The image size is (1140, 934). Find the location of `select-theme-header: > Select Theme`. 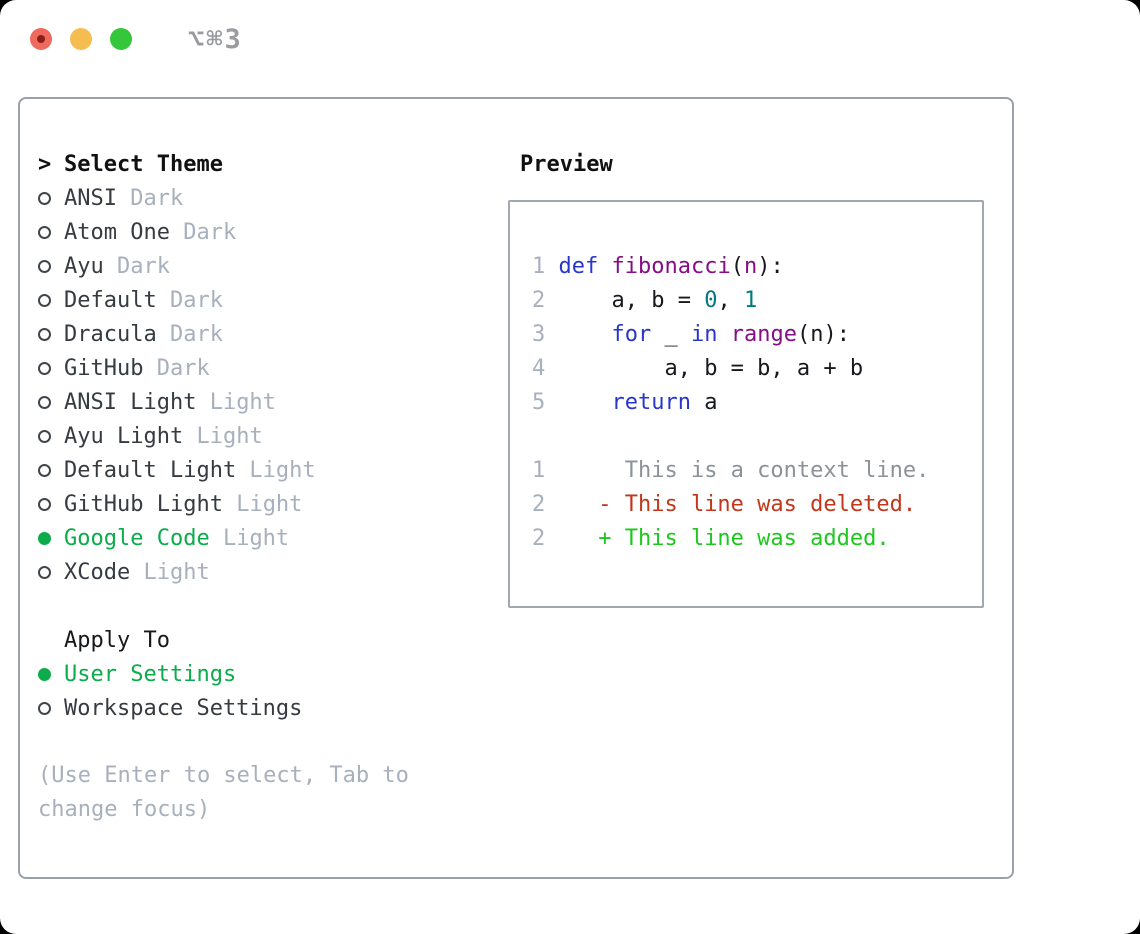

select-theme-header: > Select Theme is located at coordinates (236, 164).